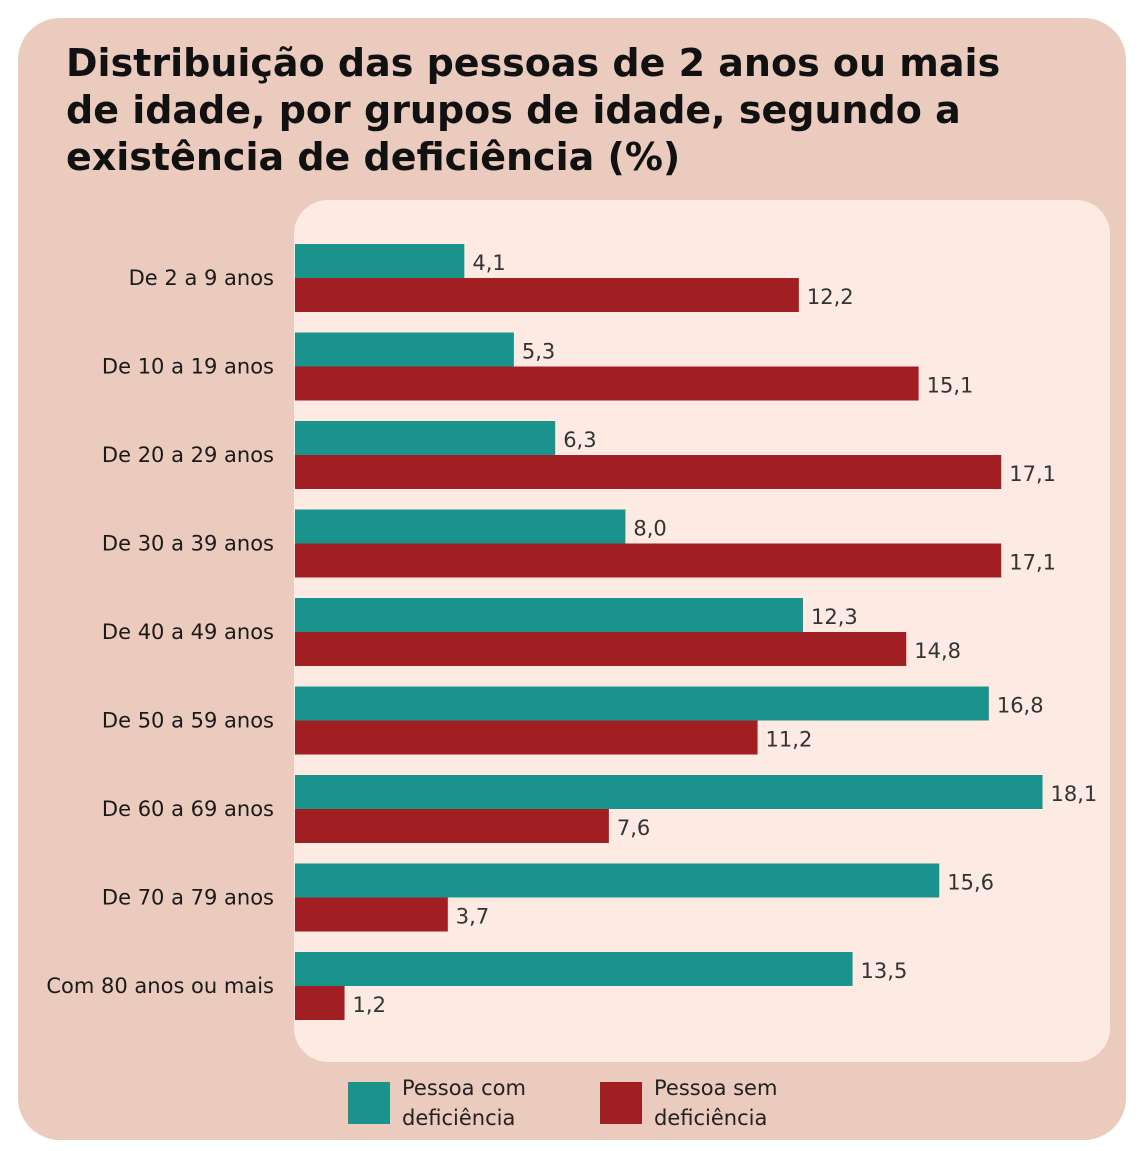  I want to click on category-label: De 50 a 59 anos, so click(188, 721).